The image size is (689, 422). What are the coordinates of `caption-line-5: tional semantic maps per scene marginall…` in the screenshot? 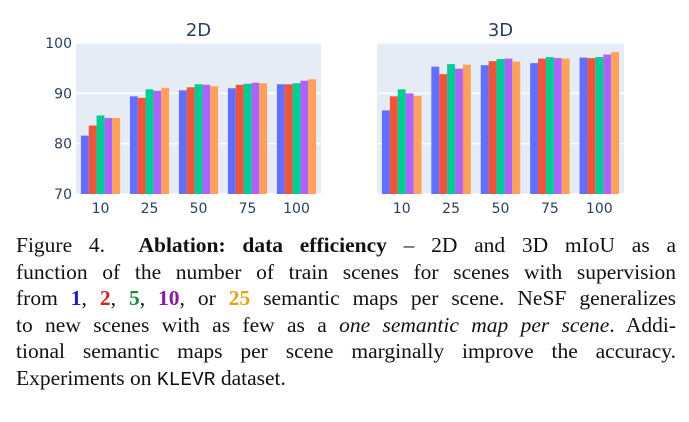 It's located at (346, 351).